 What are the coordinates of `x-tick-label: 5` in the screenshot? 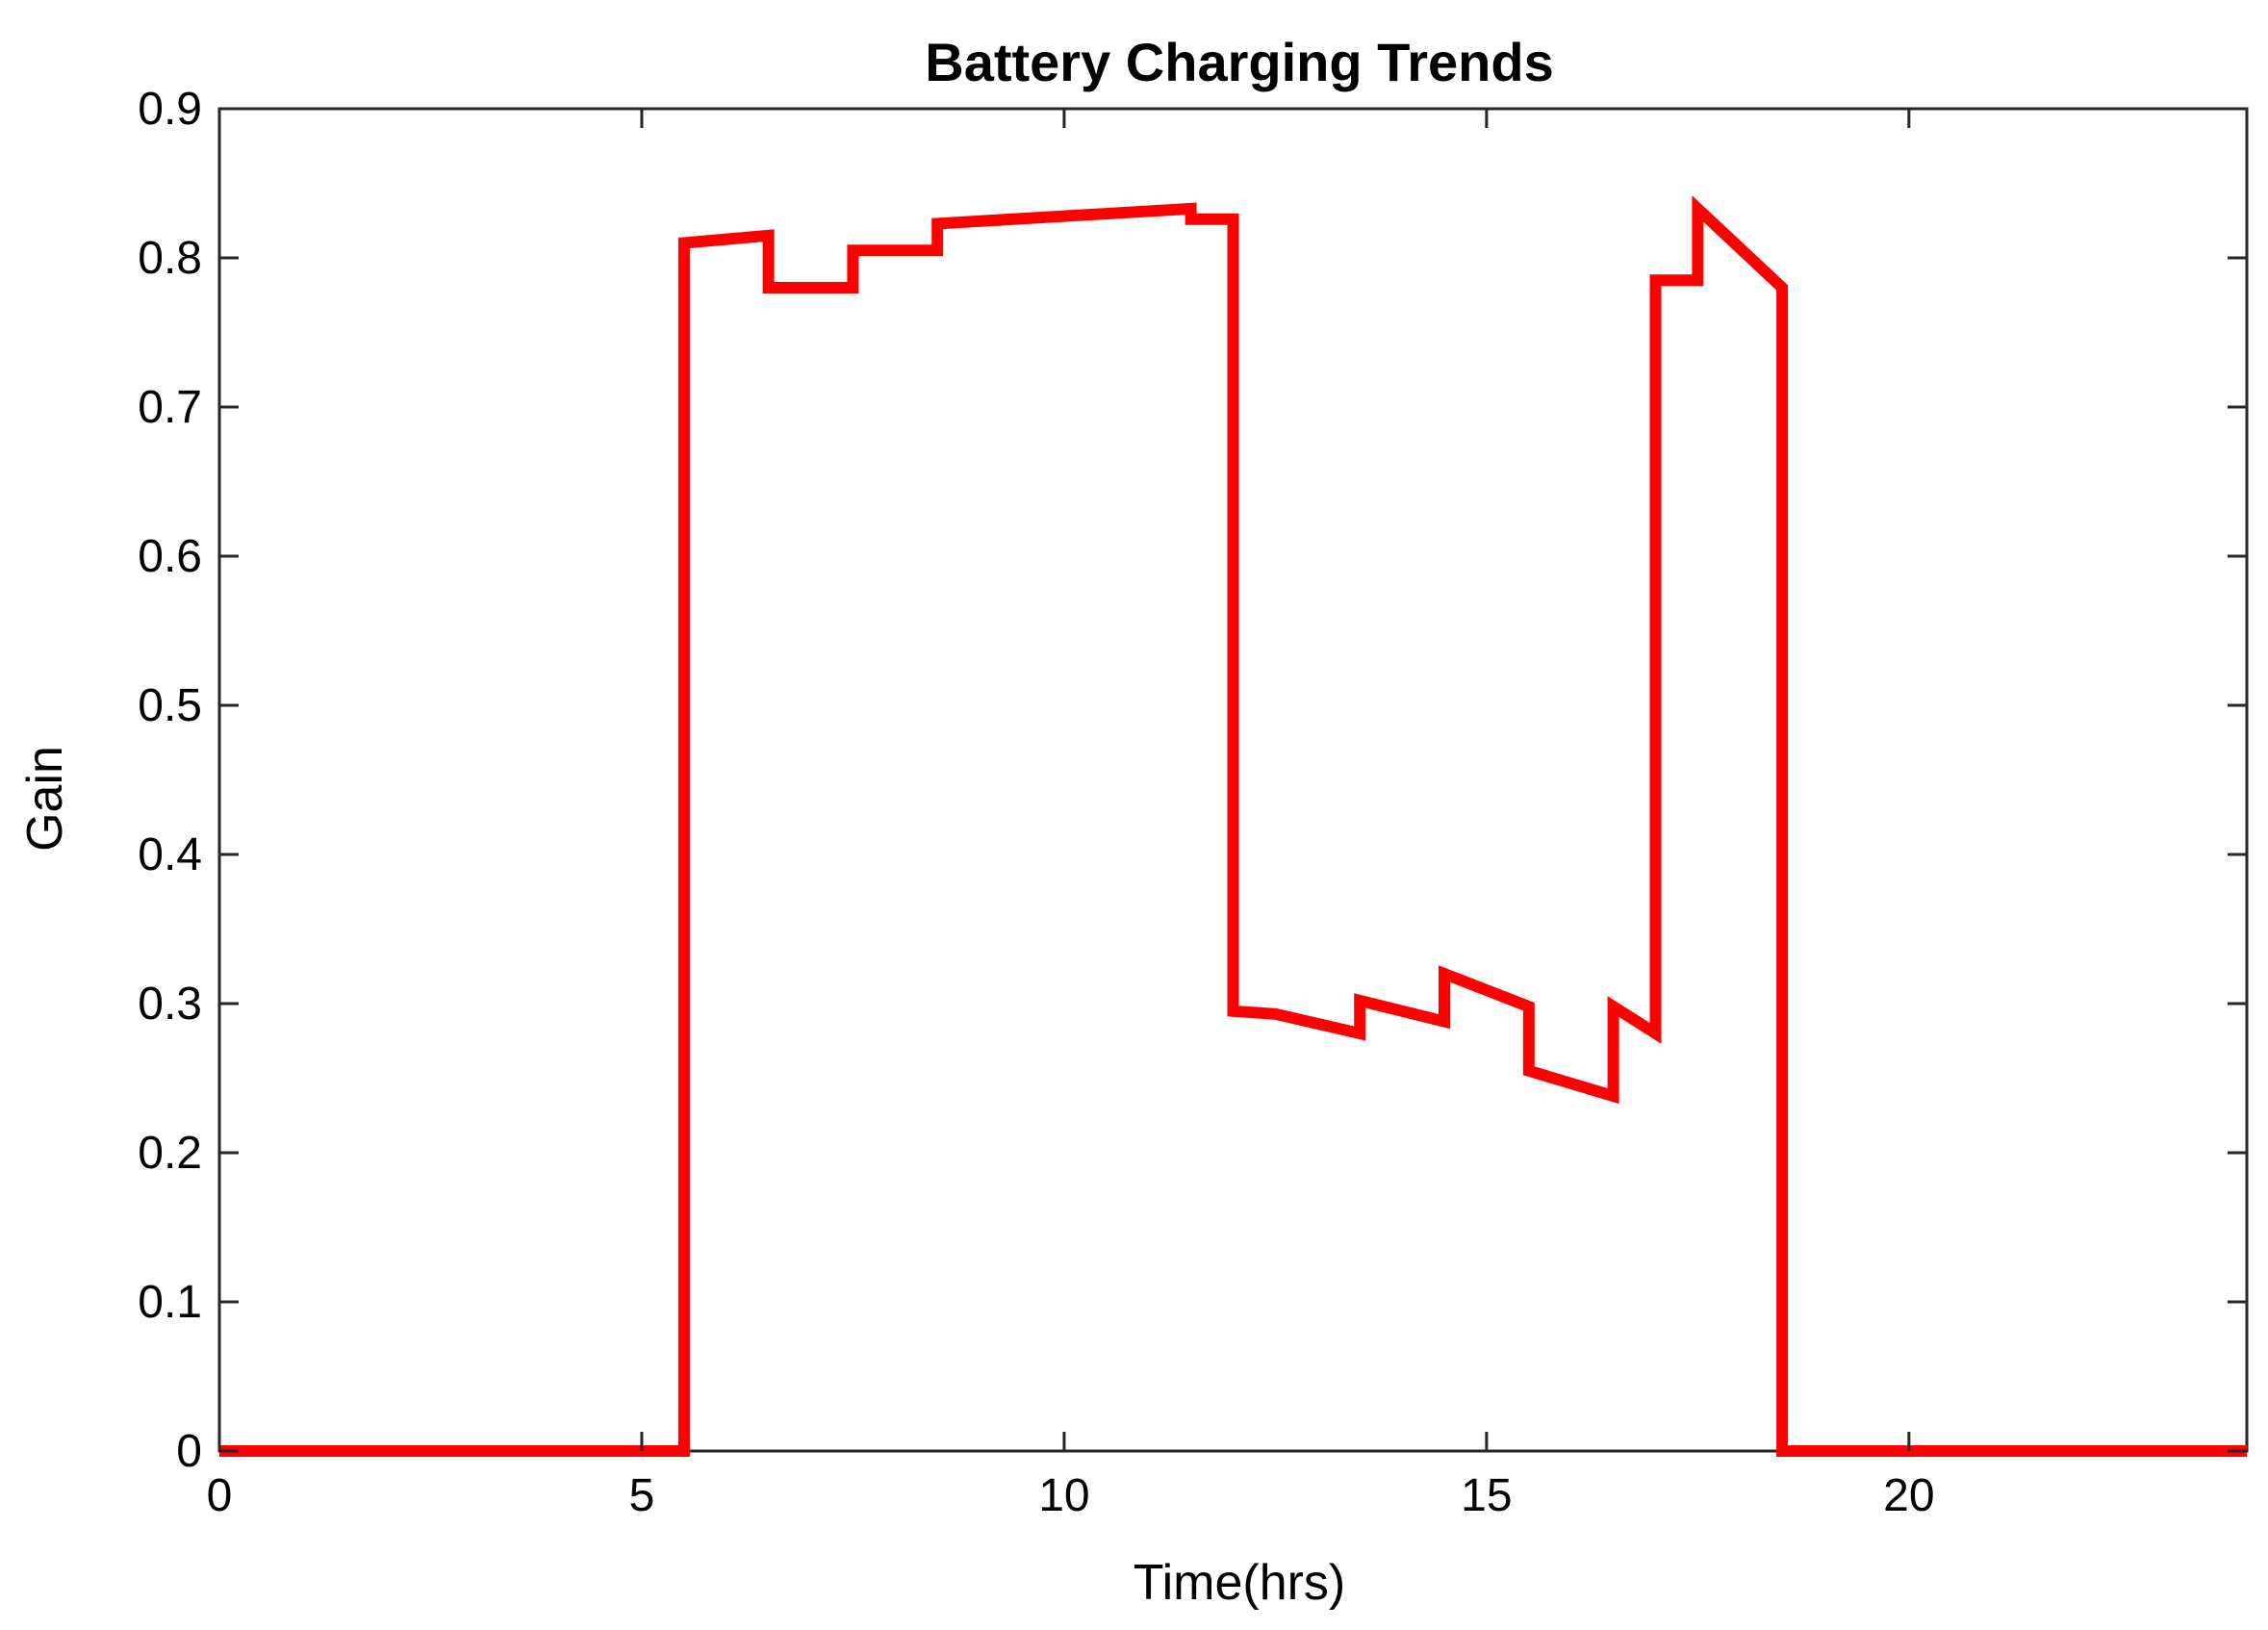 It's located at (642, 1495).